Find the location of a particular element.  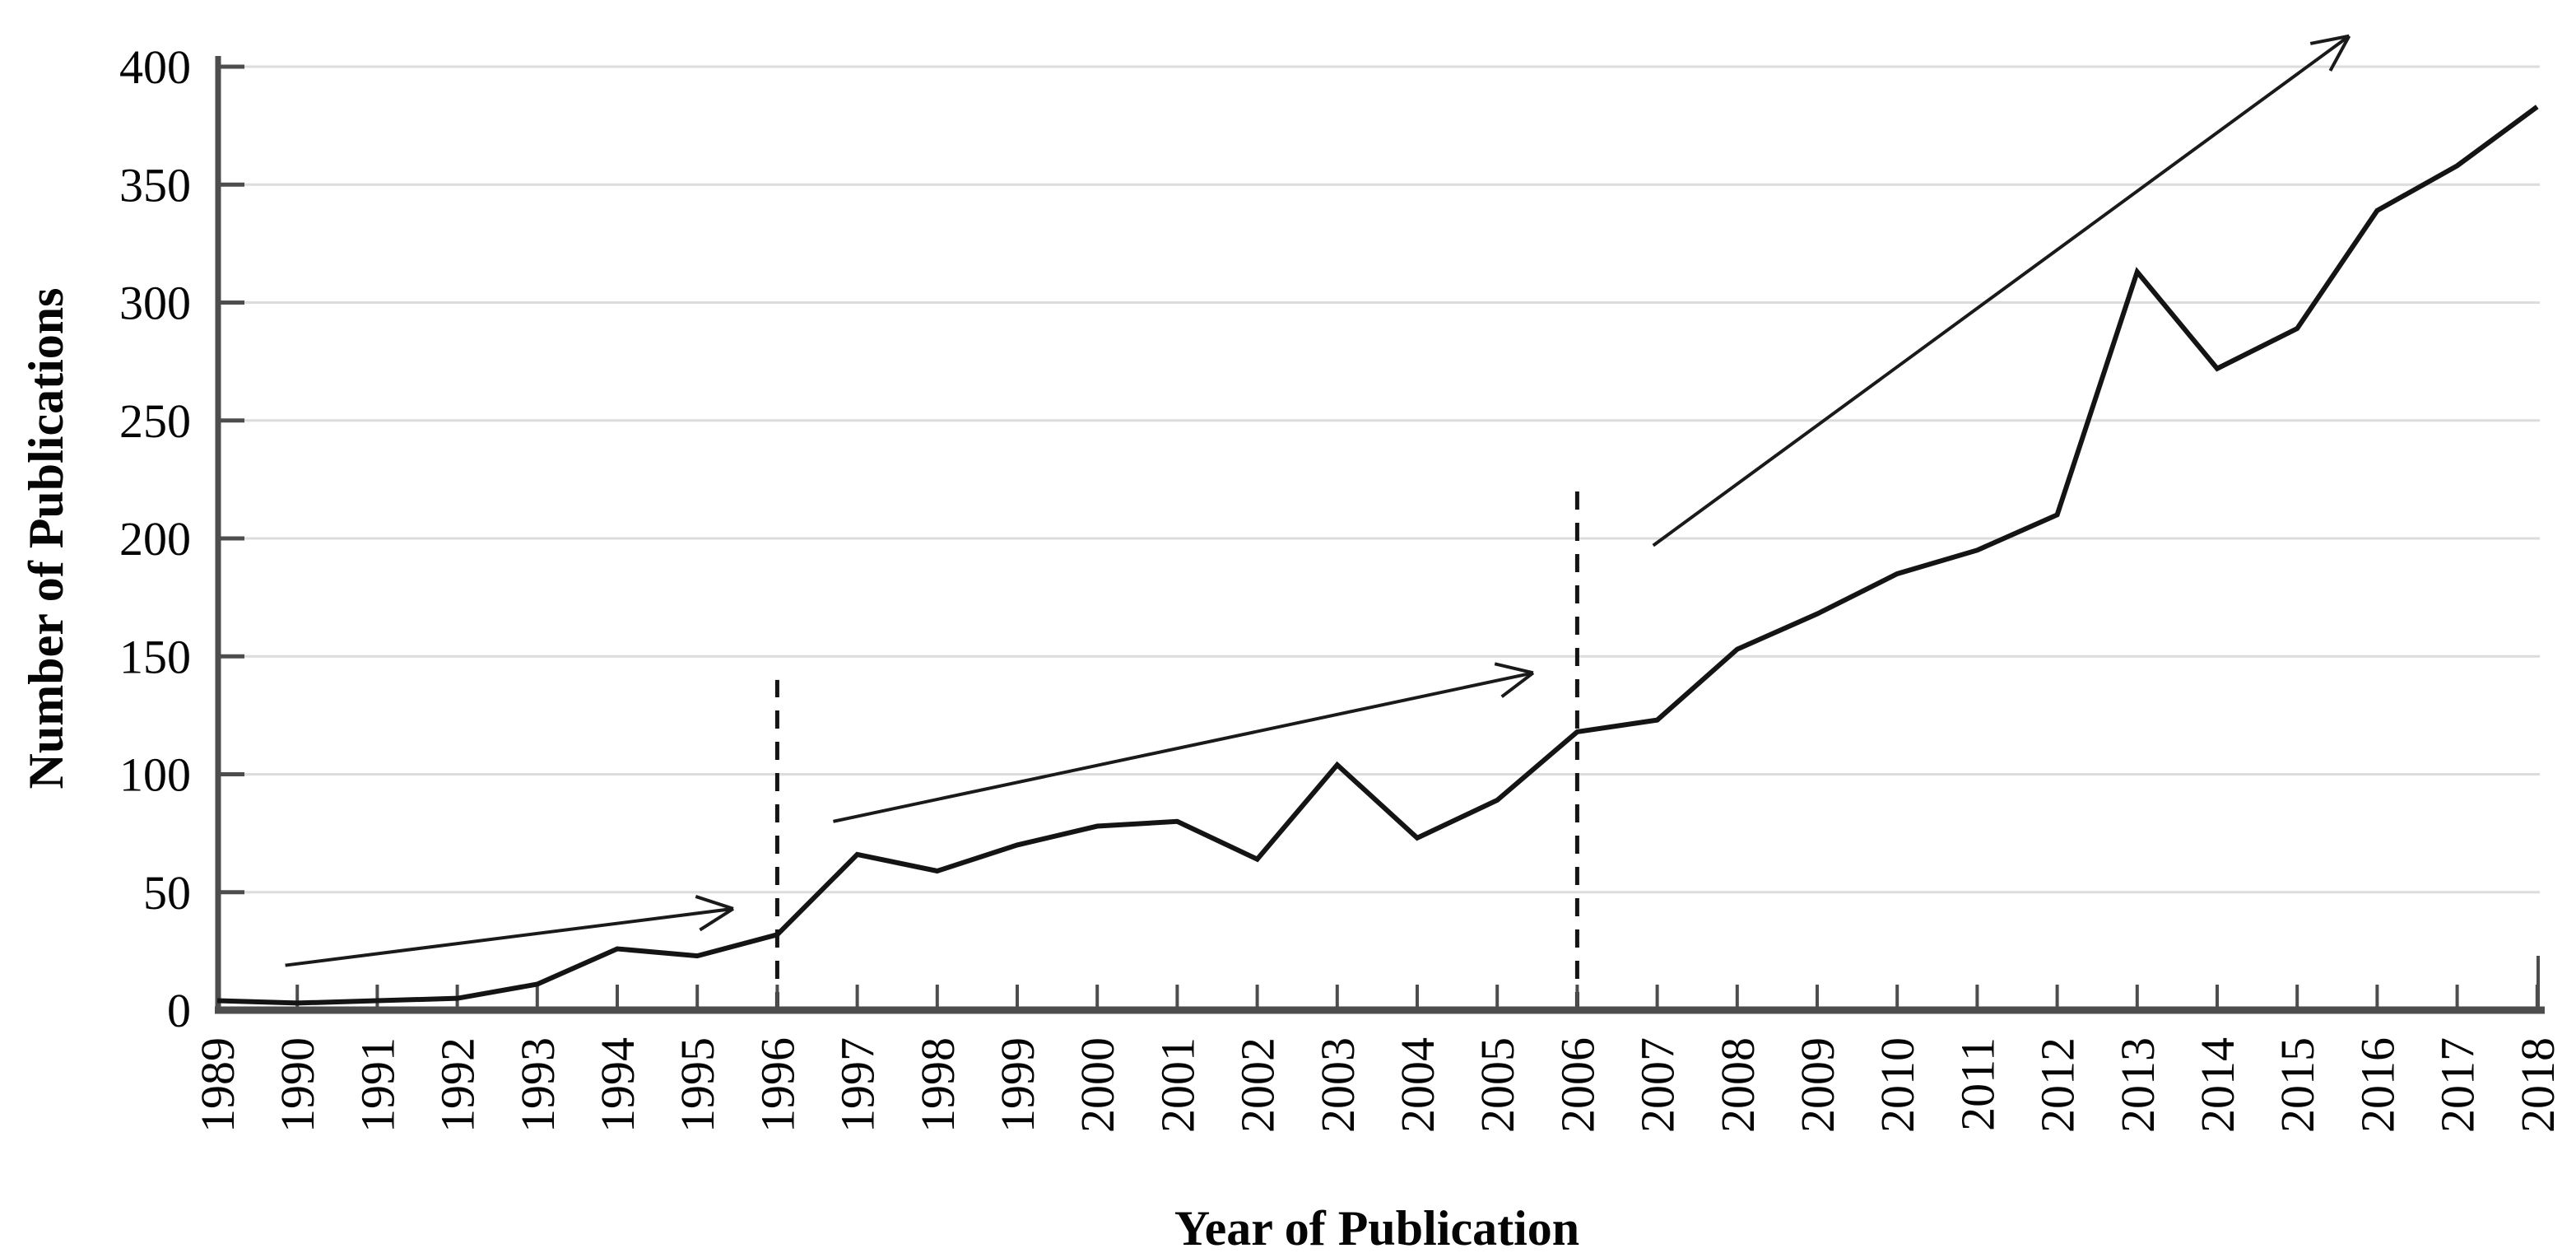

x-tick-label-2015: 2015 is located at coordinates (2297, 1085).